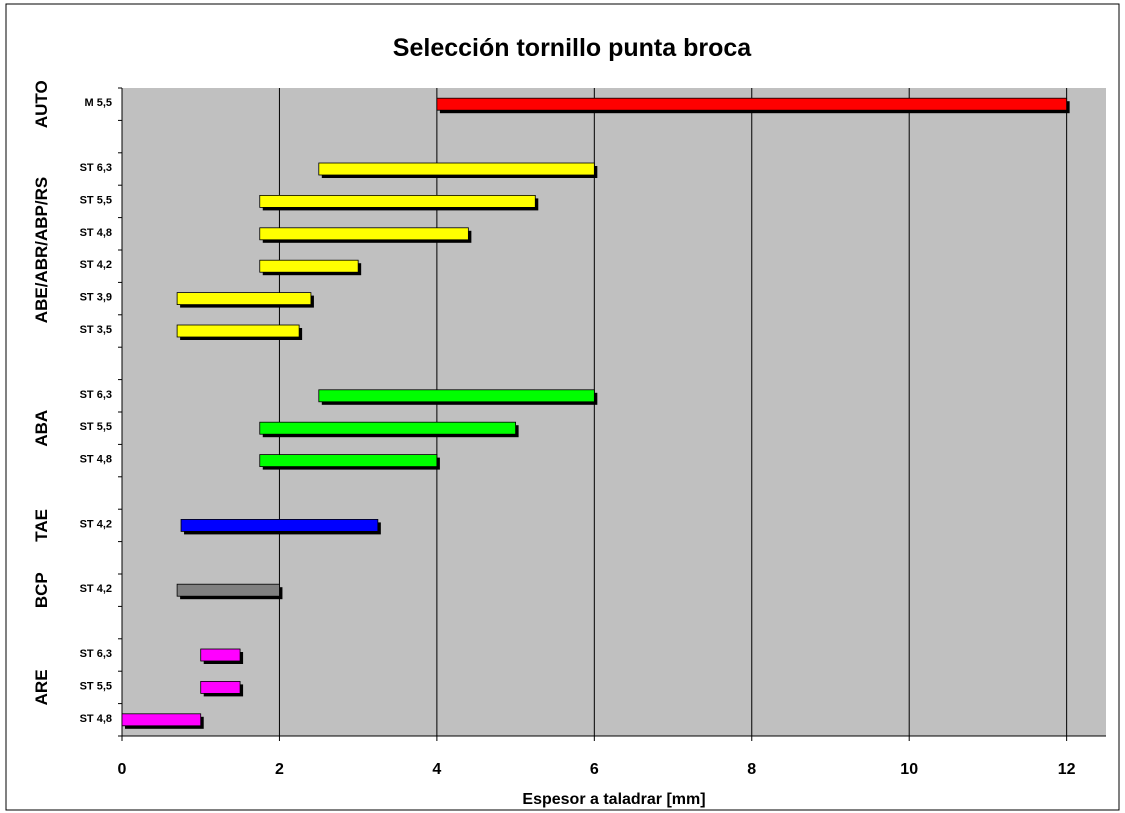  What do you see at coordinates (436, 769) in the screenshot?
I see `x-tick-label: 4` at bounding box center [436, 769].